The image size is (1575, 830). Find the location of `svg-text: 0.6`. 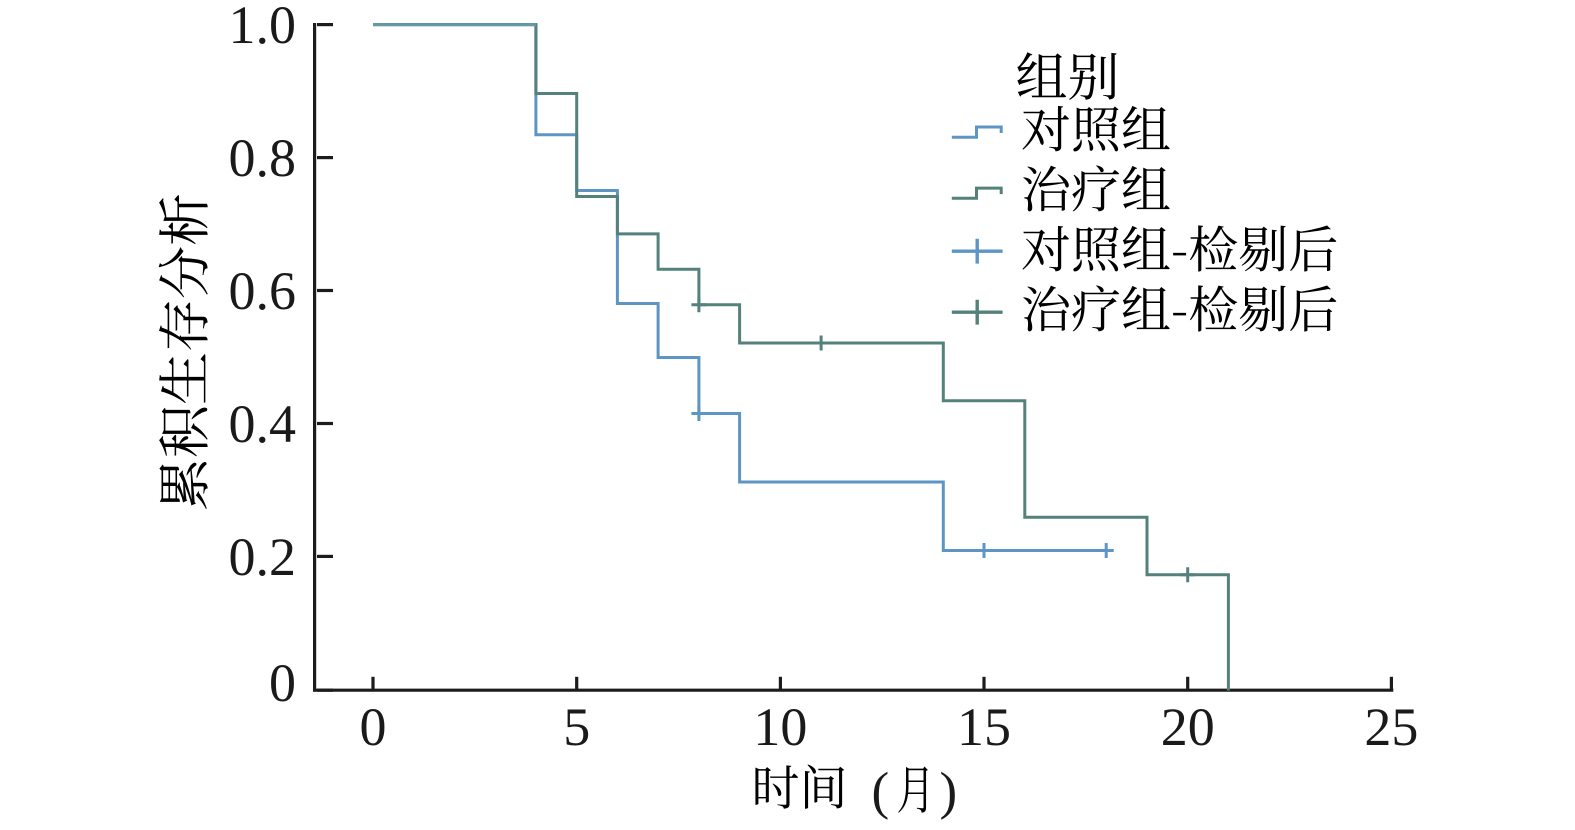

svg-text: 0.6 is located at coordinates (263, 291).